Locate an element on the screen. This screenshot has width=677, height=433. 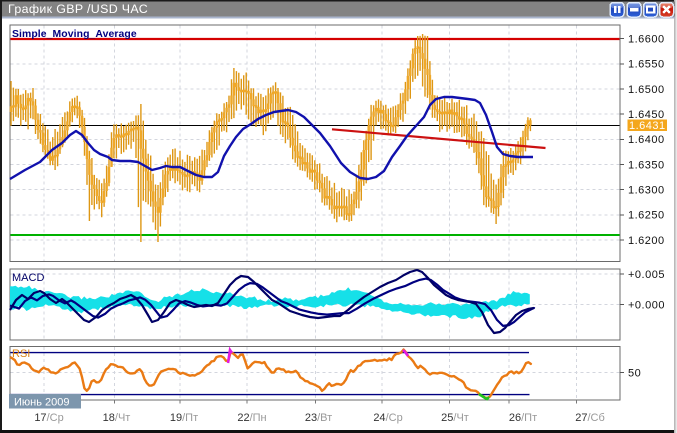
svg-text: 19/Пт is located at coordinates (184, 418).